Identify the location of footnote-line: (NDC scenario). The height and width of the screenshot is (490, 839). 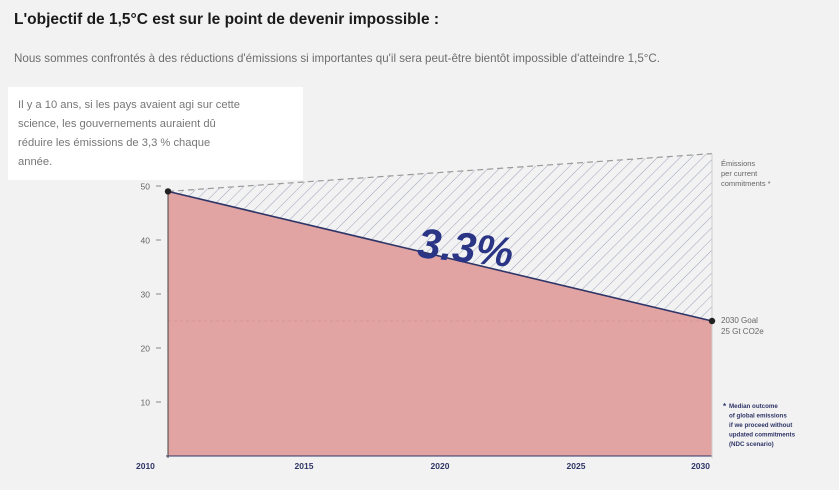
(751, 444).